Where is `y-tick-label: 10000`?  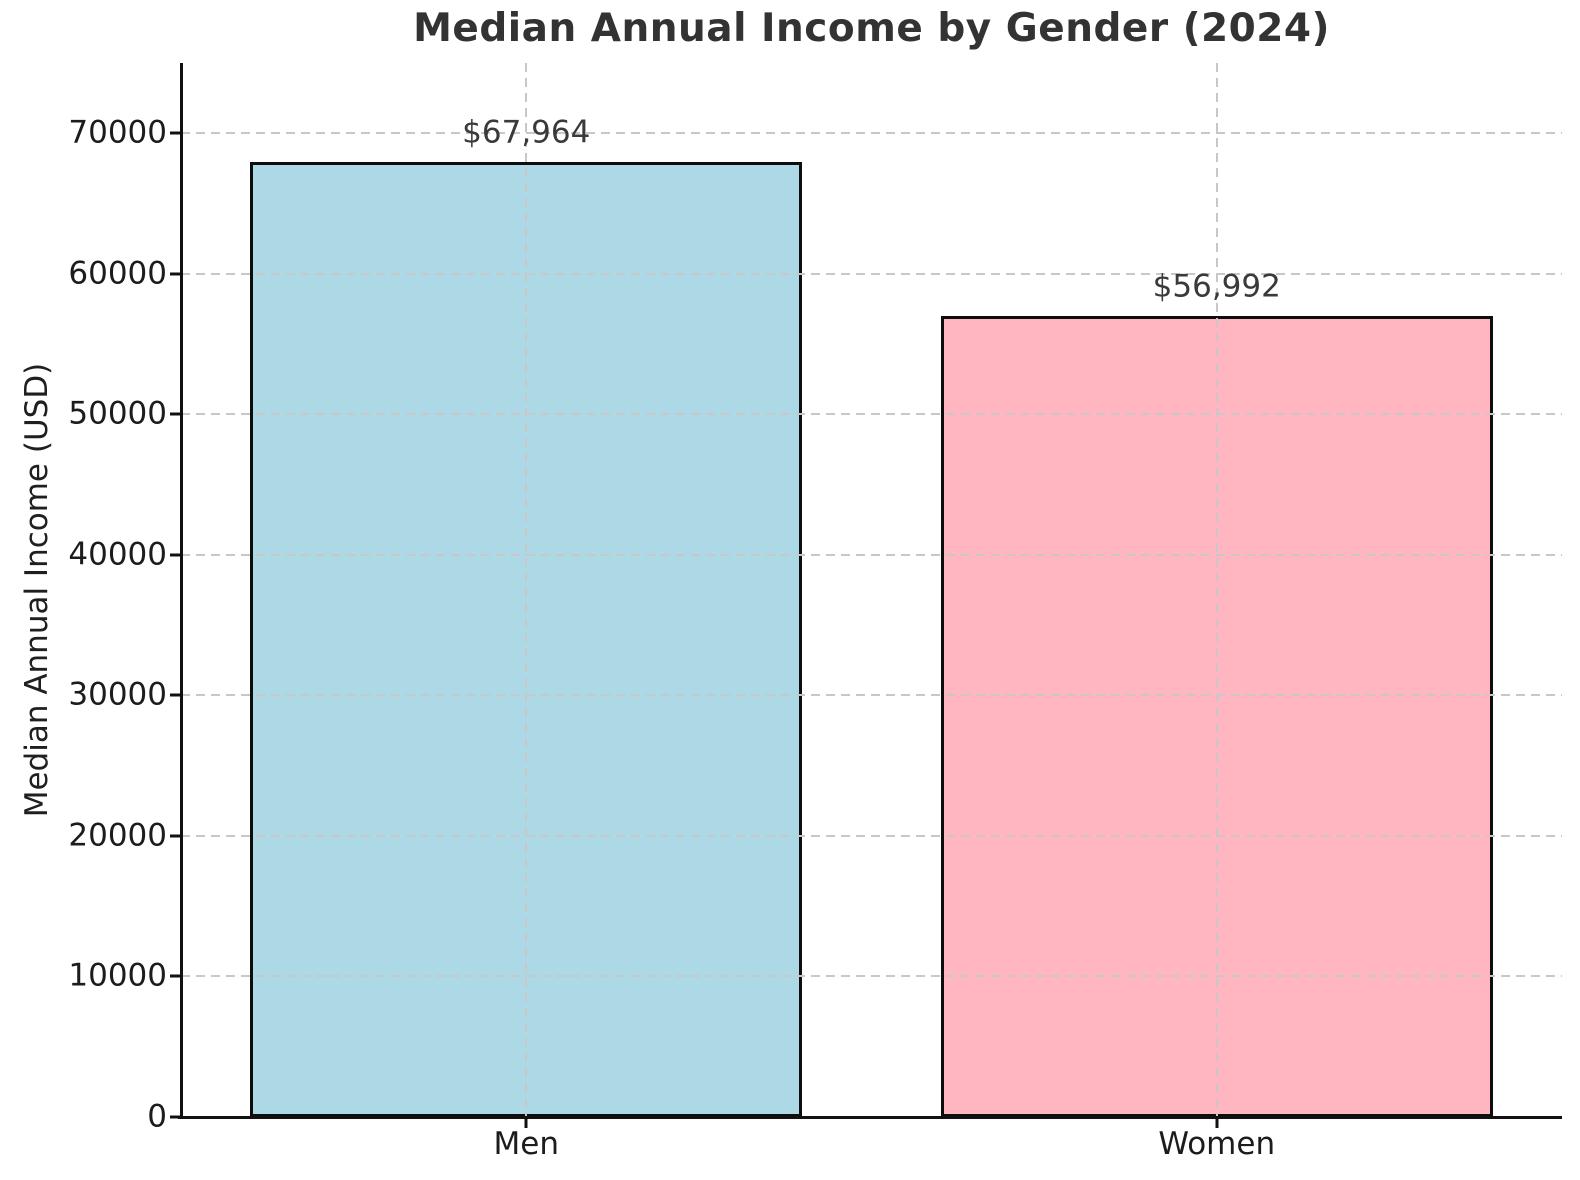
y-tick-label: 10000 is located at coordinates (117, 975).